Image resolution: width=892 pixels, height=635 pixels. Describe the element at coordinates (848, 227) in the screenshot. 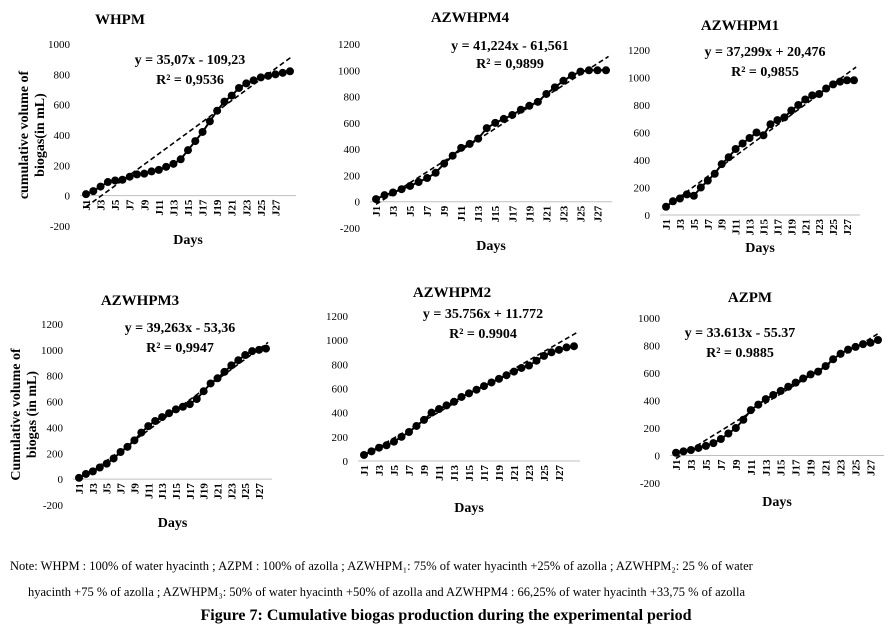

I see `x-tick-label: J27` at that location.